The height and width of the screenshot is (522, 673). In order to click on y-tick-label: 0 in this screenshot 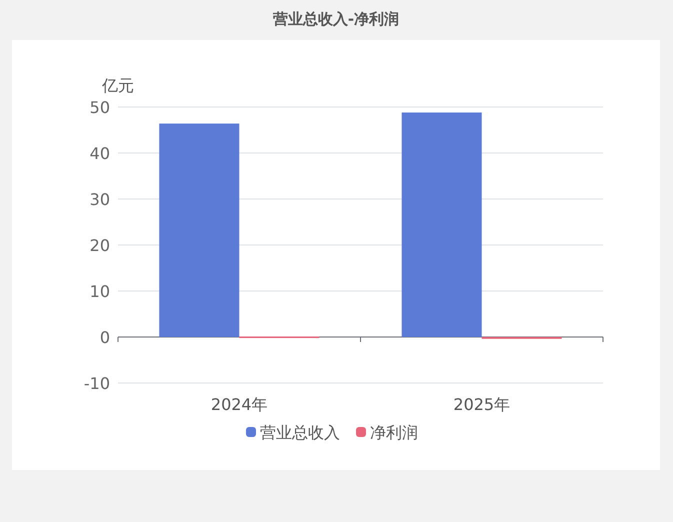, I will do `click(105, 337)`.